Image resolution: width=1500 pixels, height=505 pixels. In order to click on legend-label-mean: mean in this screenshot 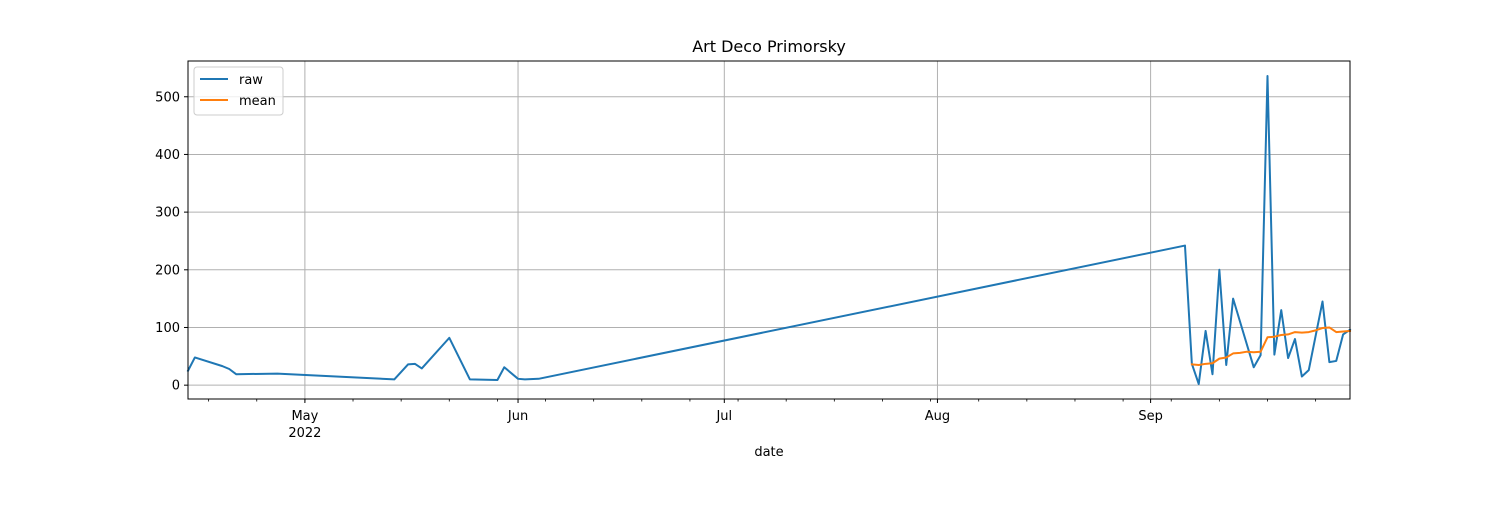, I will do `click(257, 101)`.